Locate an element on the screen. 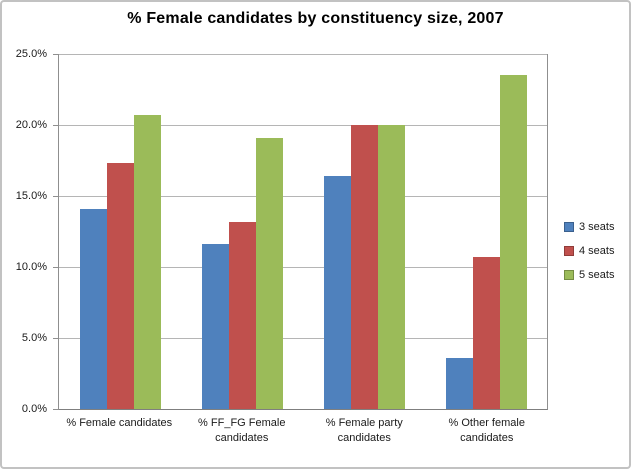 Image resolution: width=631 pixels, height=469 pixels. legend: 3 seats 4 seats 5 seats is located at coordinates (589, 257).